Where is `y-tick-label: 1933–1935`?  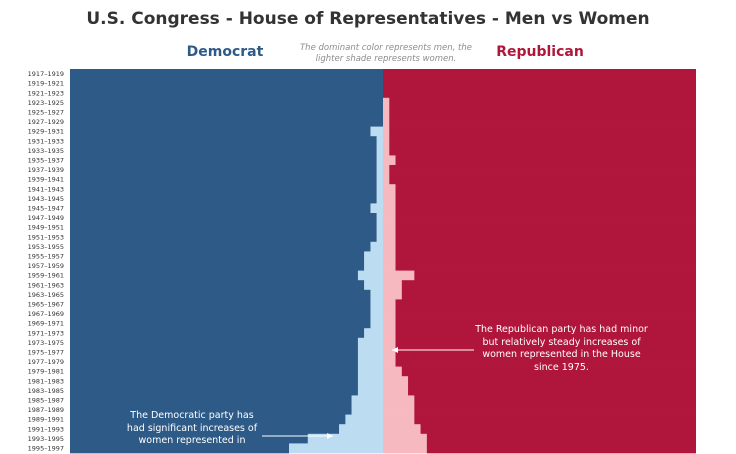 y-tick-label: 1933–1935 is located at coordinates (46, 151).